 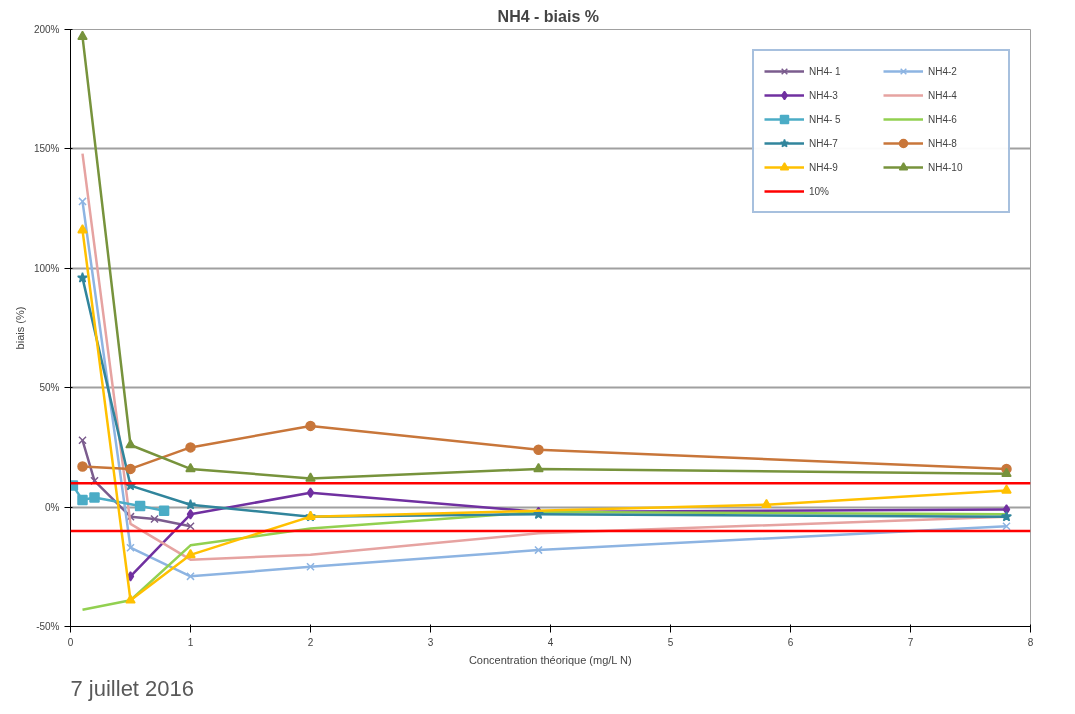 I want to click on y-axis-title: biais (%), so click(x=19, y=328).